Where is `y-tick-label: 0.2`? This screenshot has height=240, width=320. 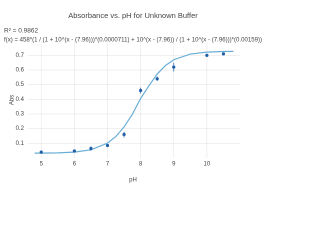
y-tick-label: 0.2 is located at coordinates (20, 129).